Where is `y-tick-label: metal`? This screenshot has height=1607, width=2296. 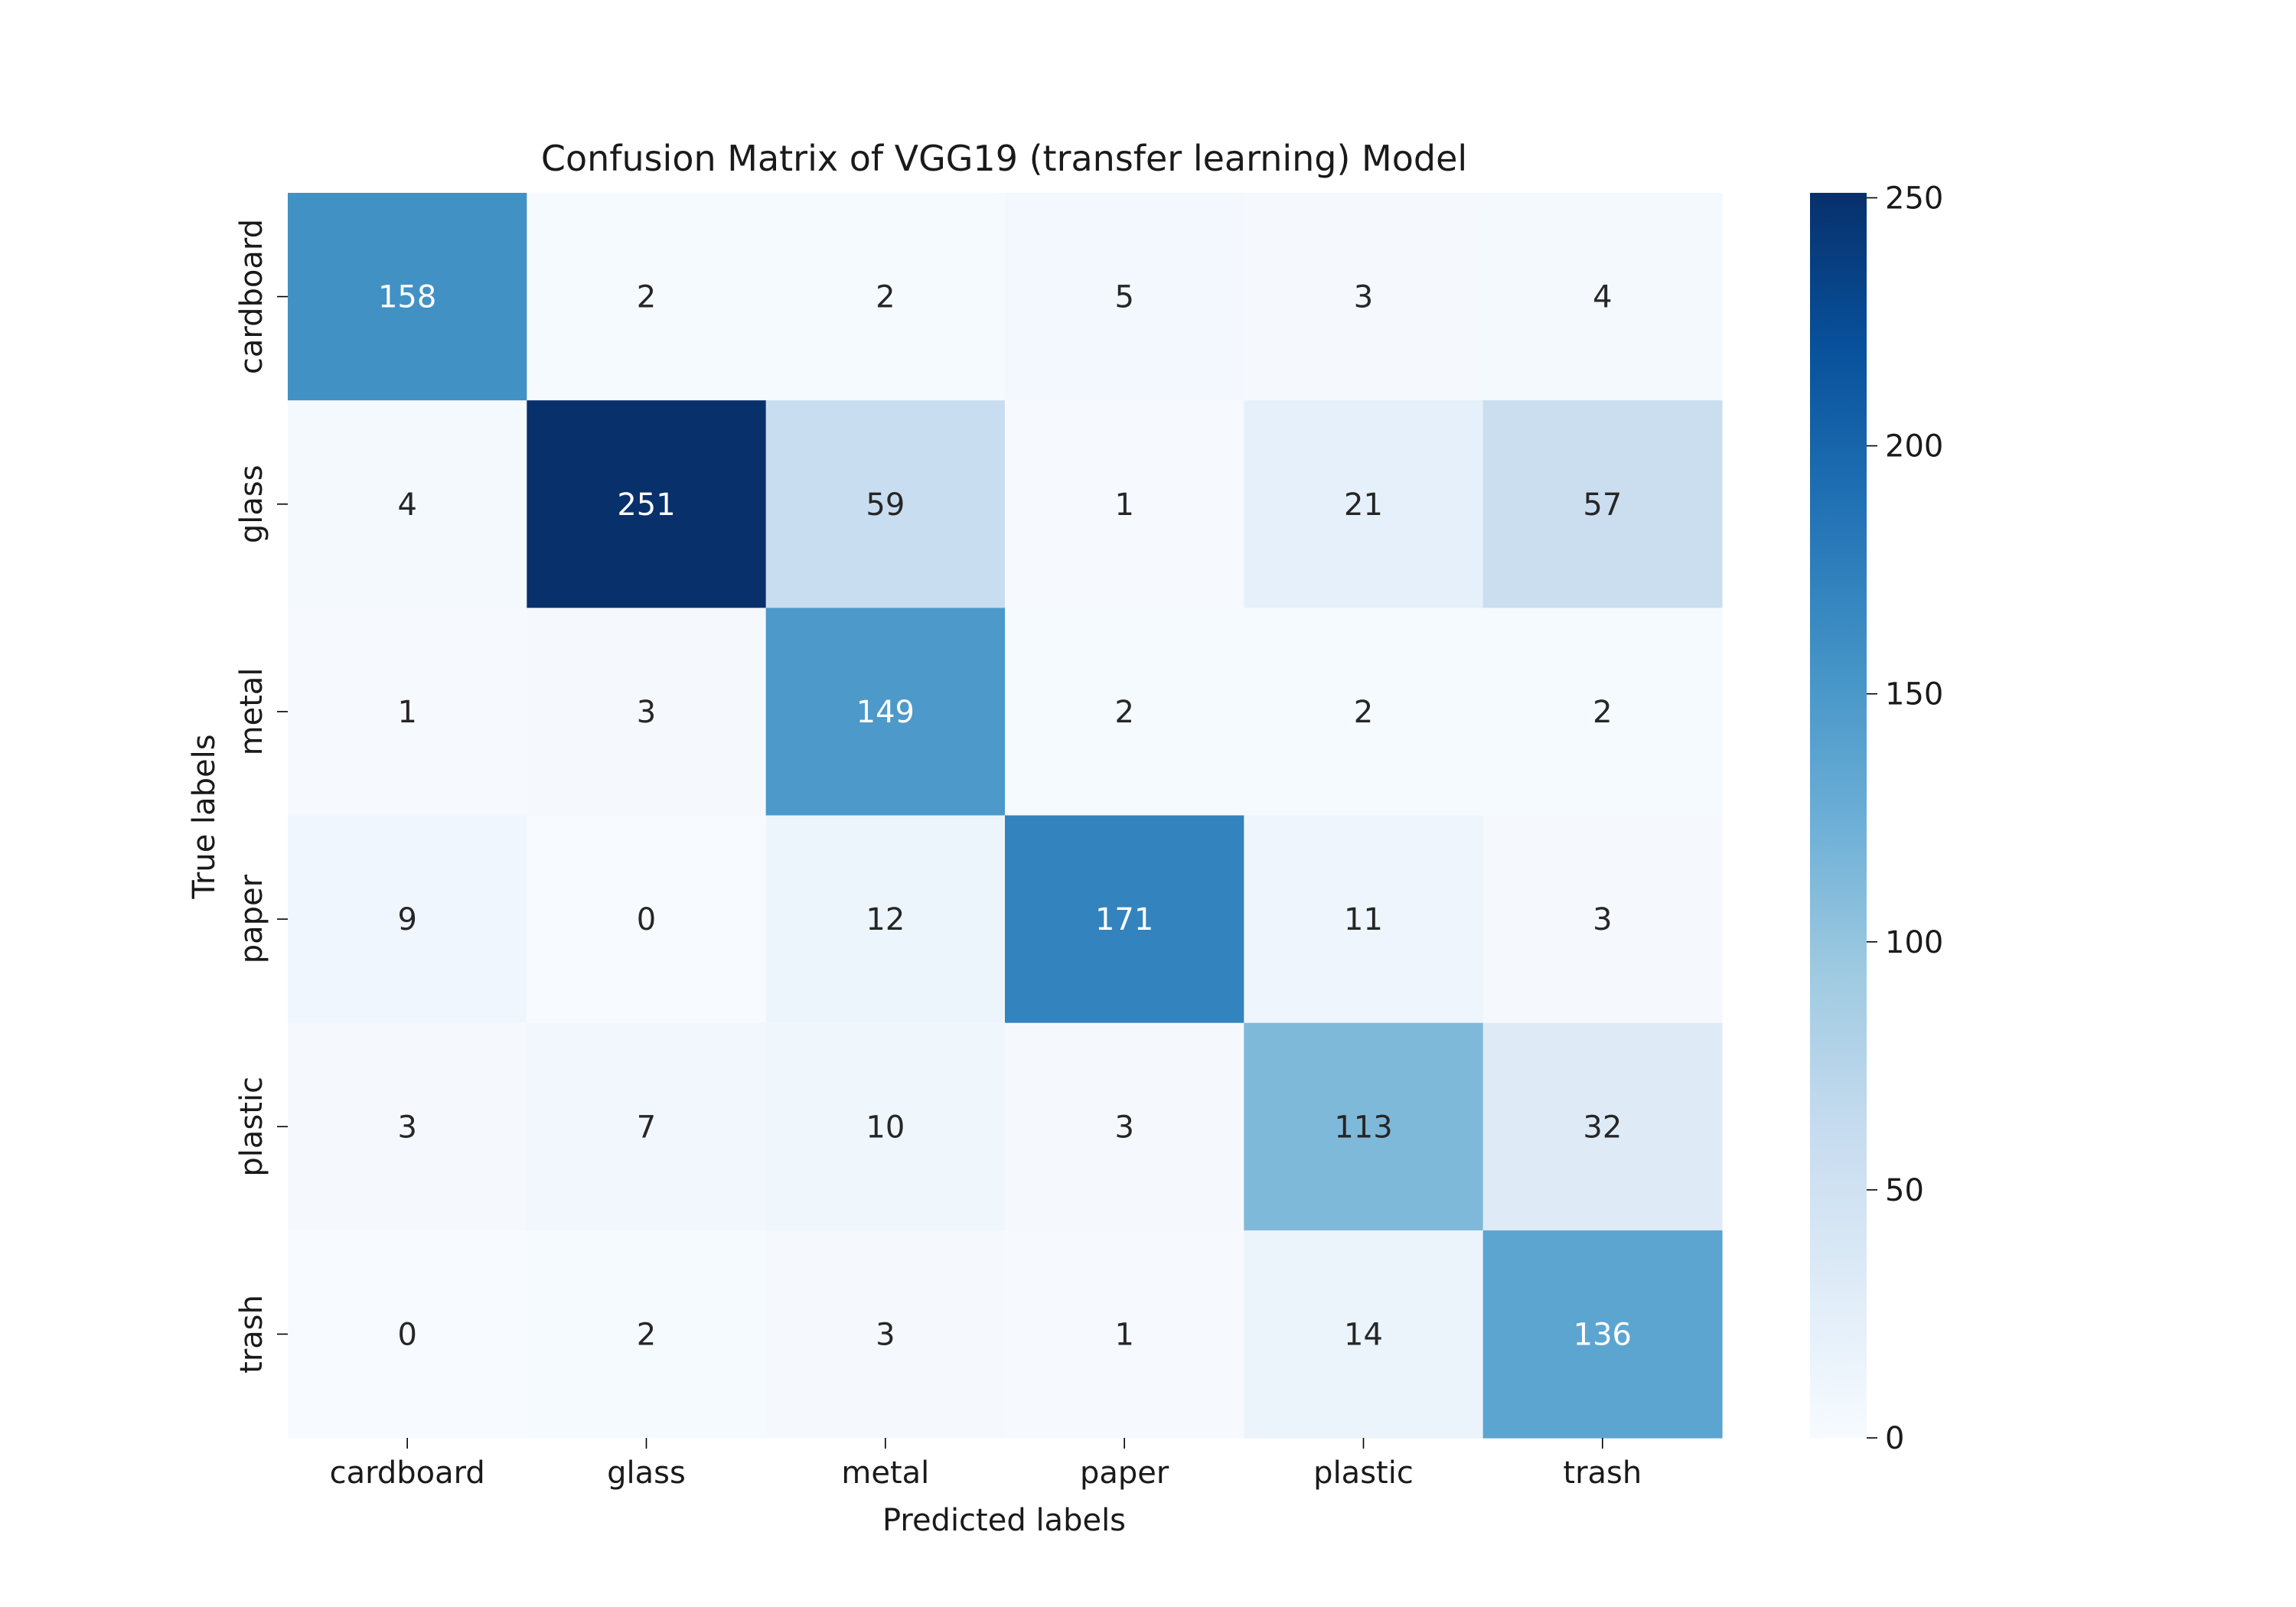
y-tick-label: metal is located at coordinates (251, 711).